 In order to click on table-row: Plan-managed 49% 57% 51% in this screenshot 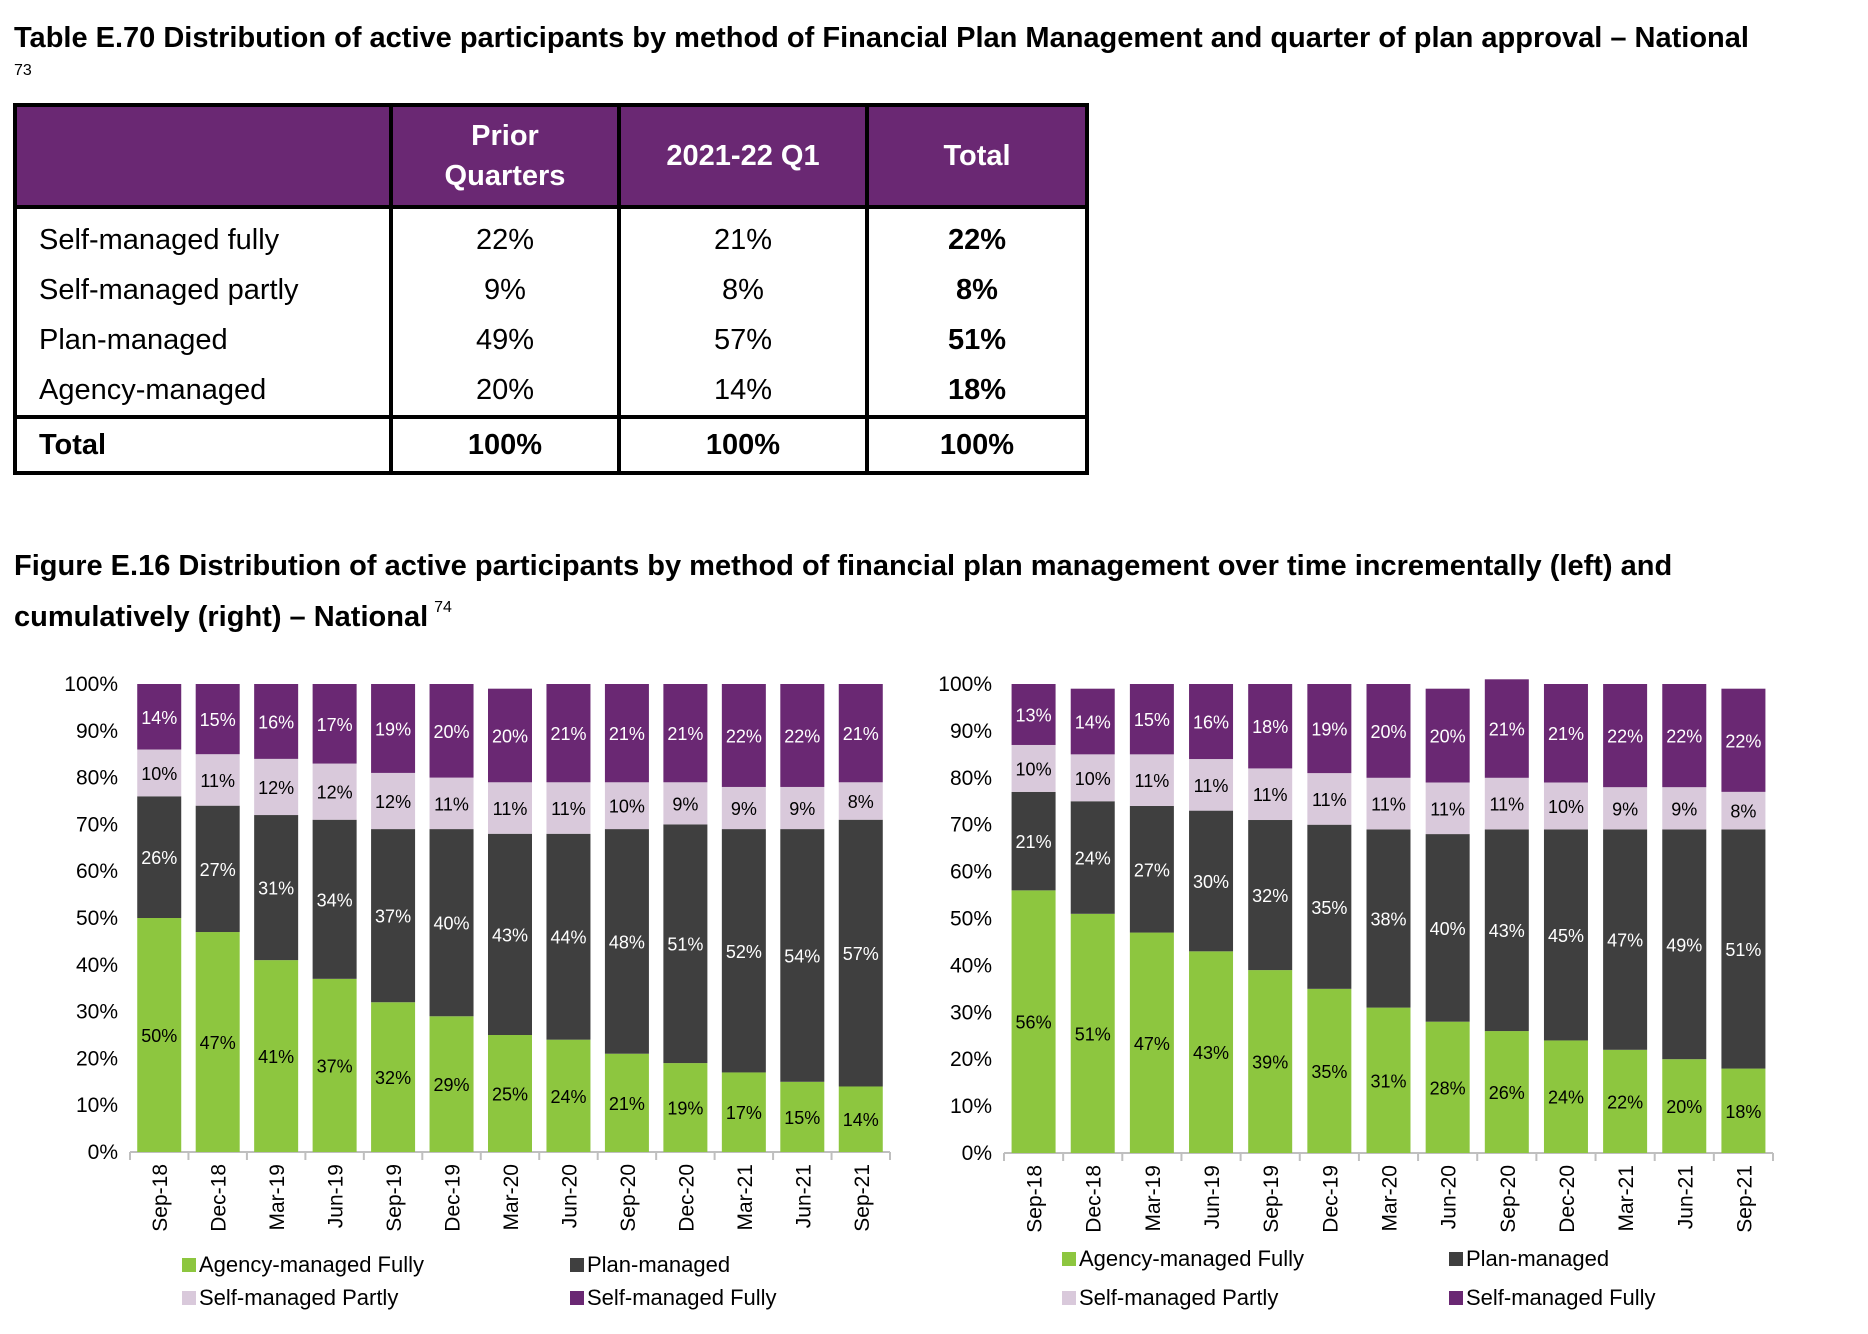, I will do `click(551, 340)`.